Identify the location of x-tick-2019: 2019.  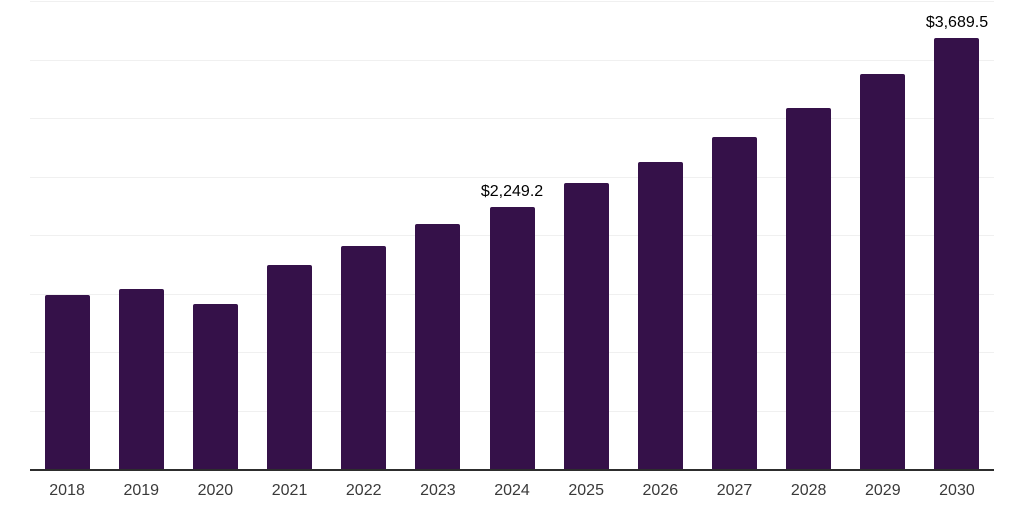
(141, 490).